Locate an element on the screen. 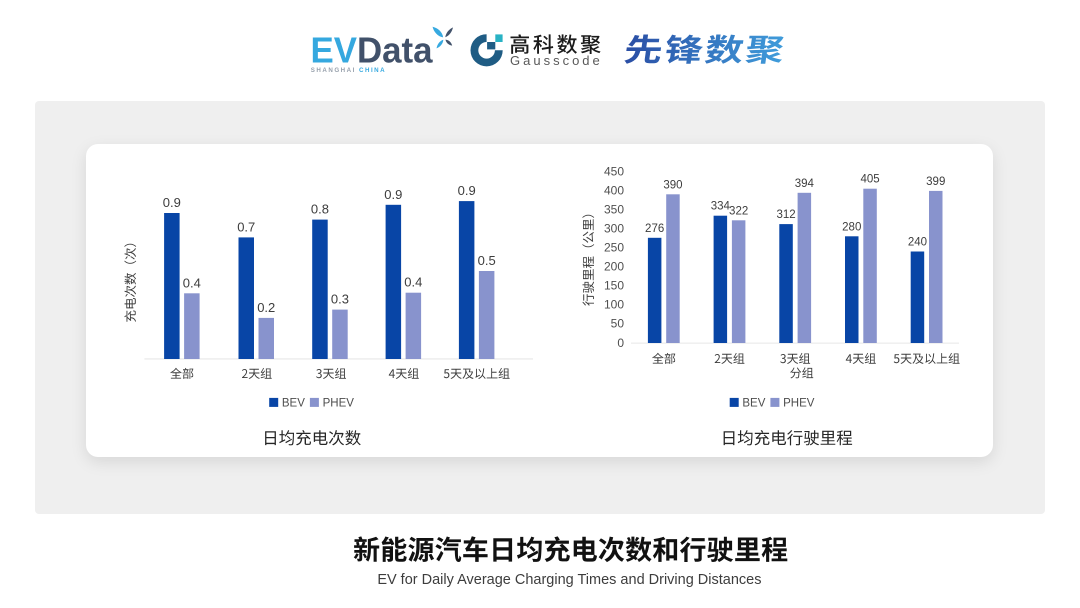 Image resolution: width=1080 pixels, height=608 pixels. svg-text: 450 is located at coordinates (614, 171).